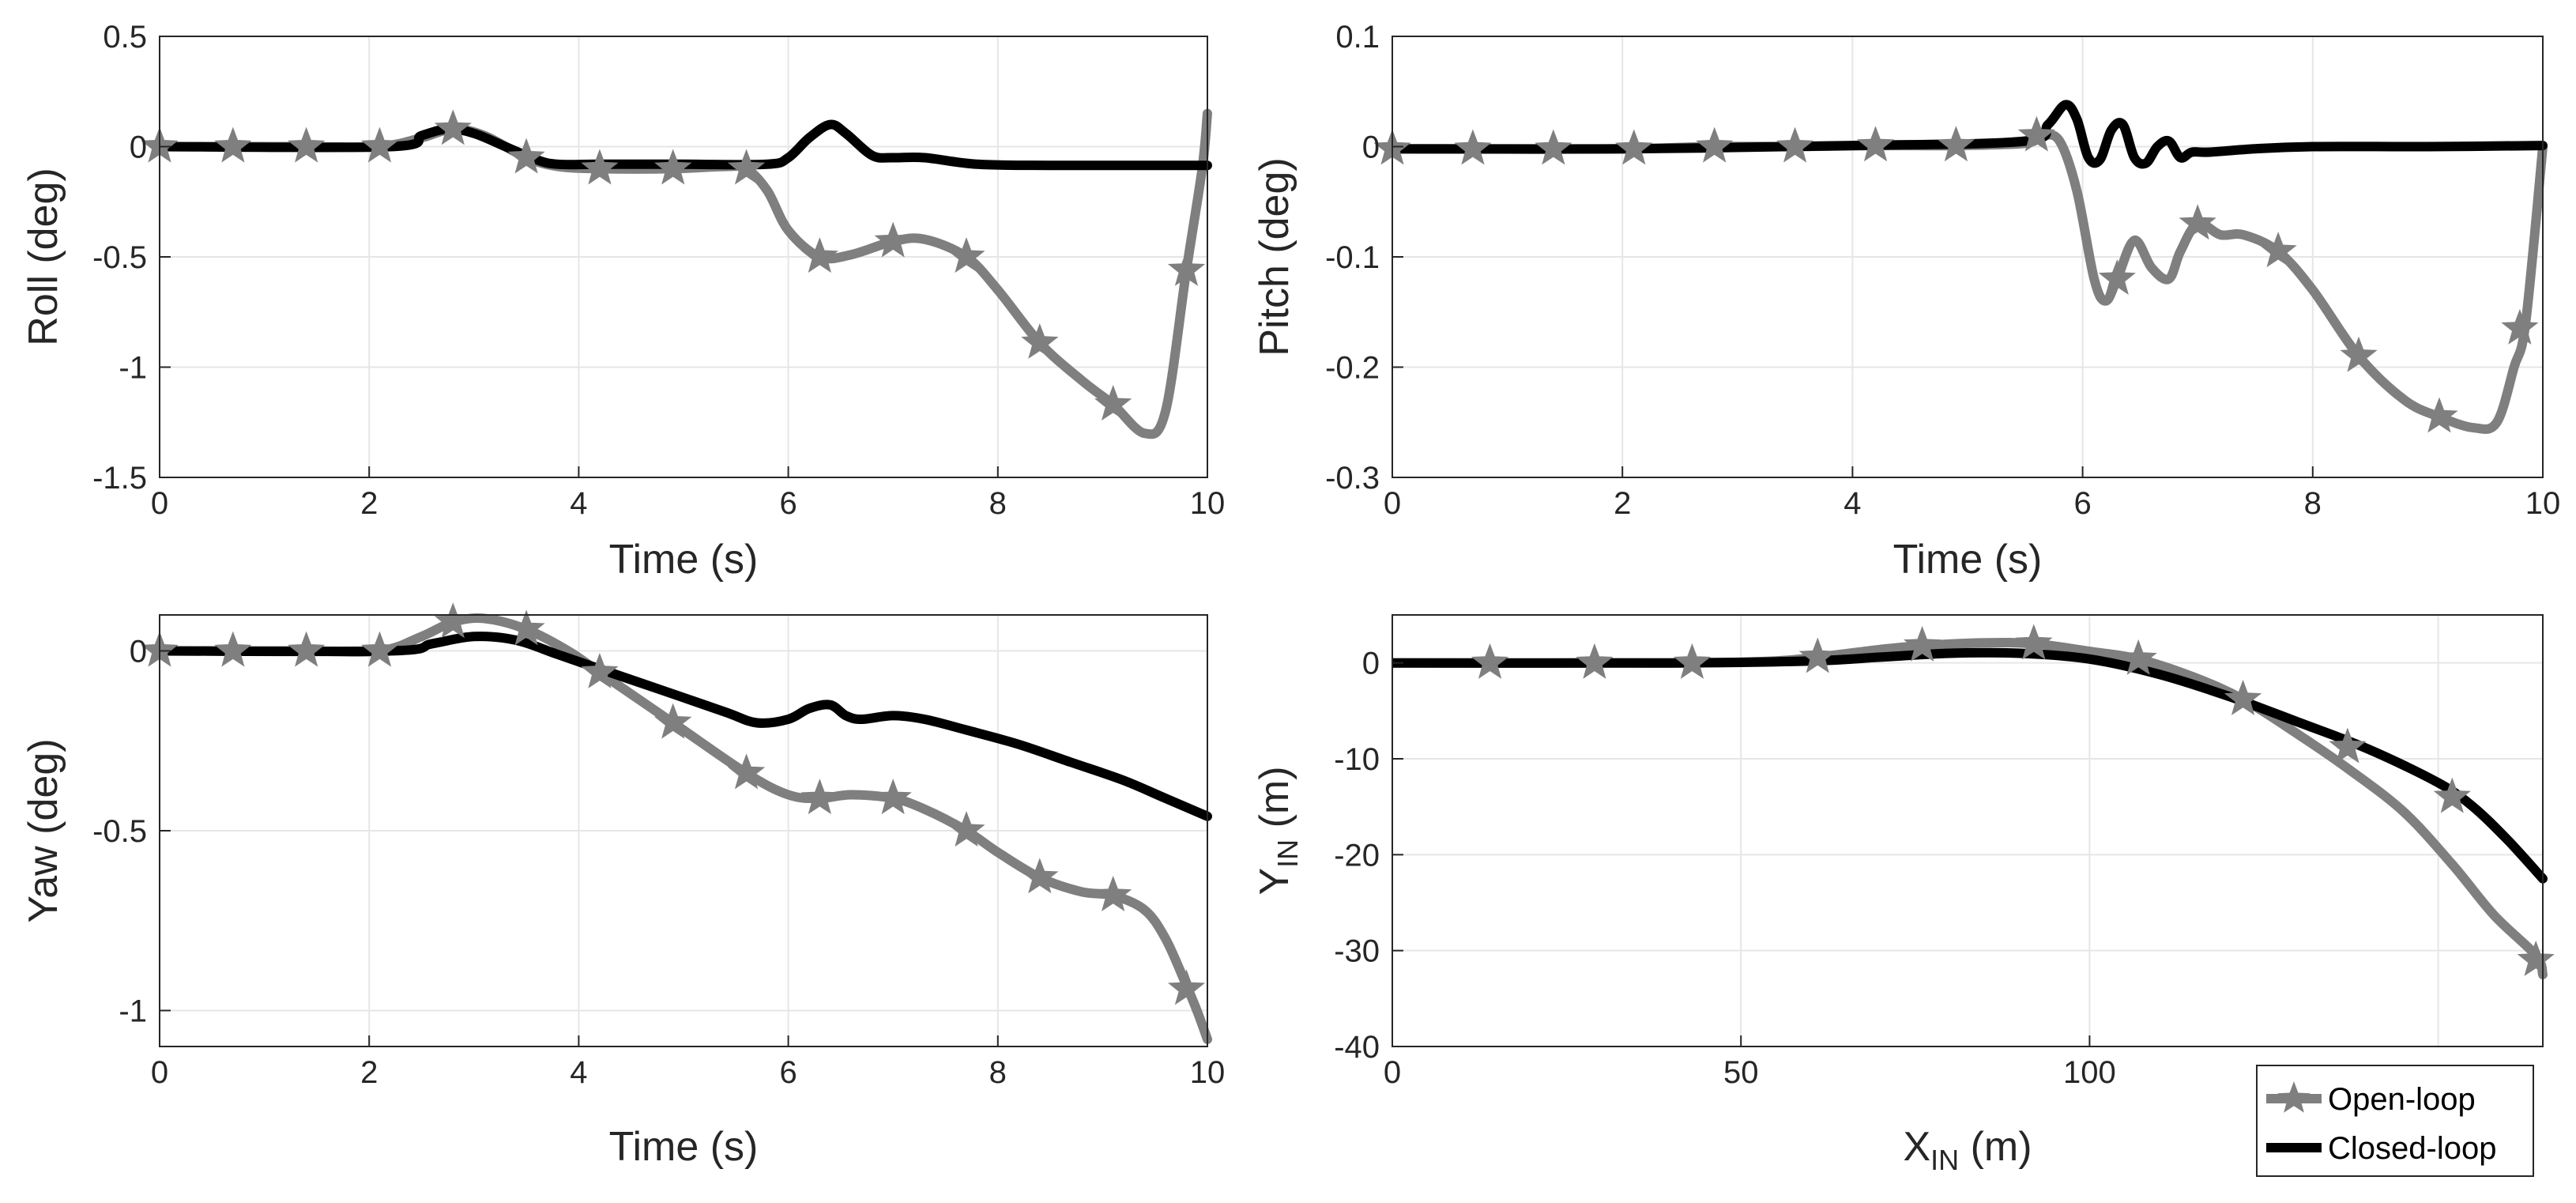  What do you see at coordinates (1287, 853) in the screenshot?
I see `trajectory-y-label-sub: IN` at bounding box center [1287, 853].